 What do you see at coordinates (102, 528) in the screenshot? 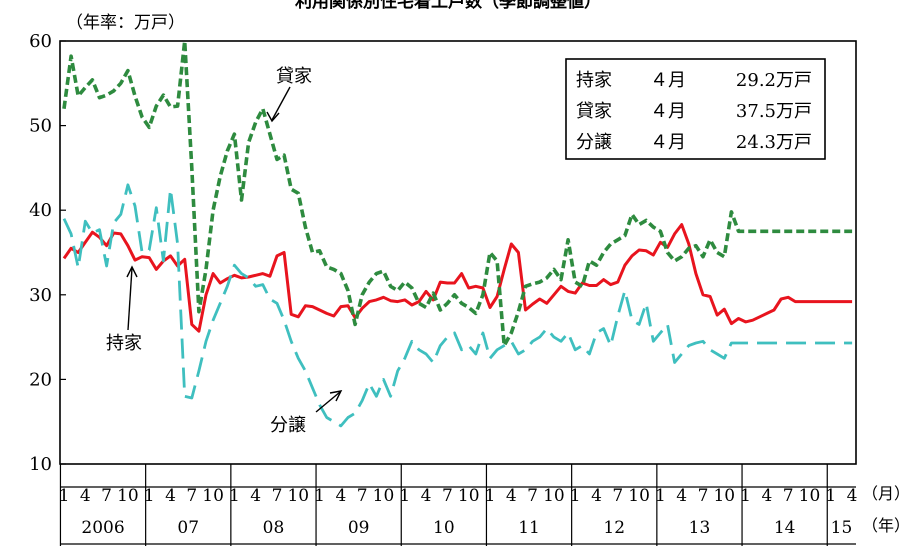
I see `x-year-label: 2006` at bounding box center [102, 528].